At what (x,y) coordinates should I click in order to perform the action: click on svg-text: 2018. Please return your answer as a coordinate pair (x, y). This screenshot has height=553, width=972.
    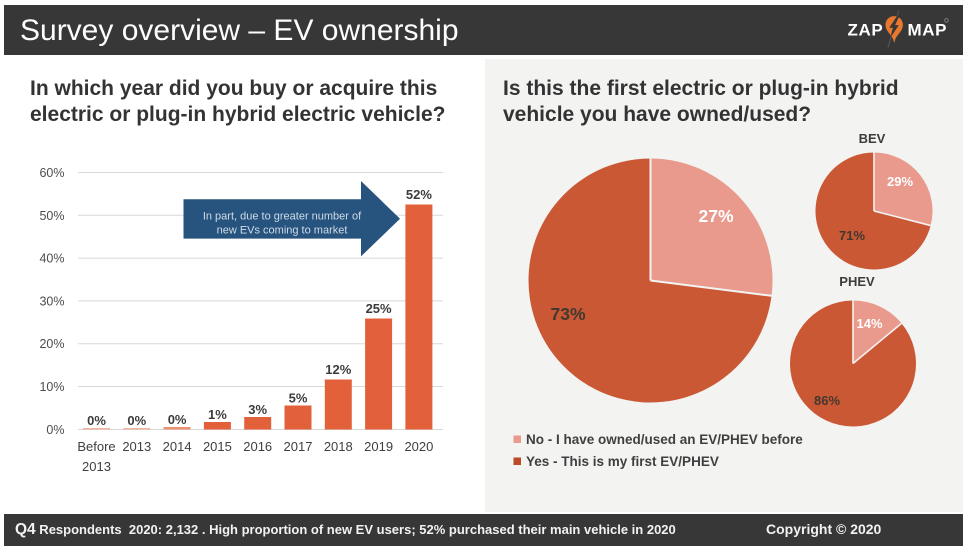
    Looking at the image, I should click on (338, 446).